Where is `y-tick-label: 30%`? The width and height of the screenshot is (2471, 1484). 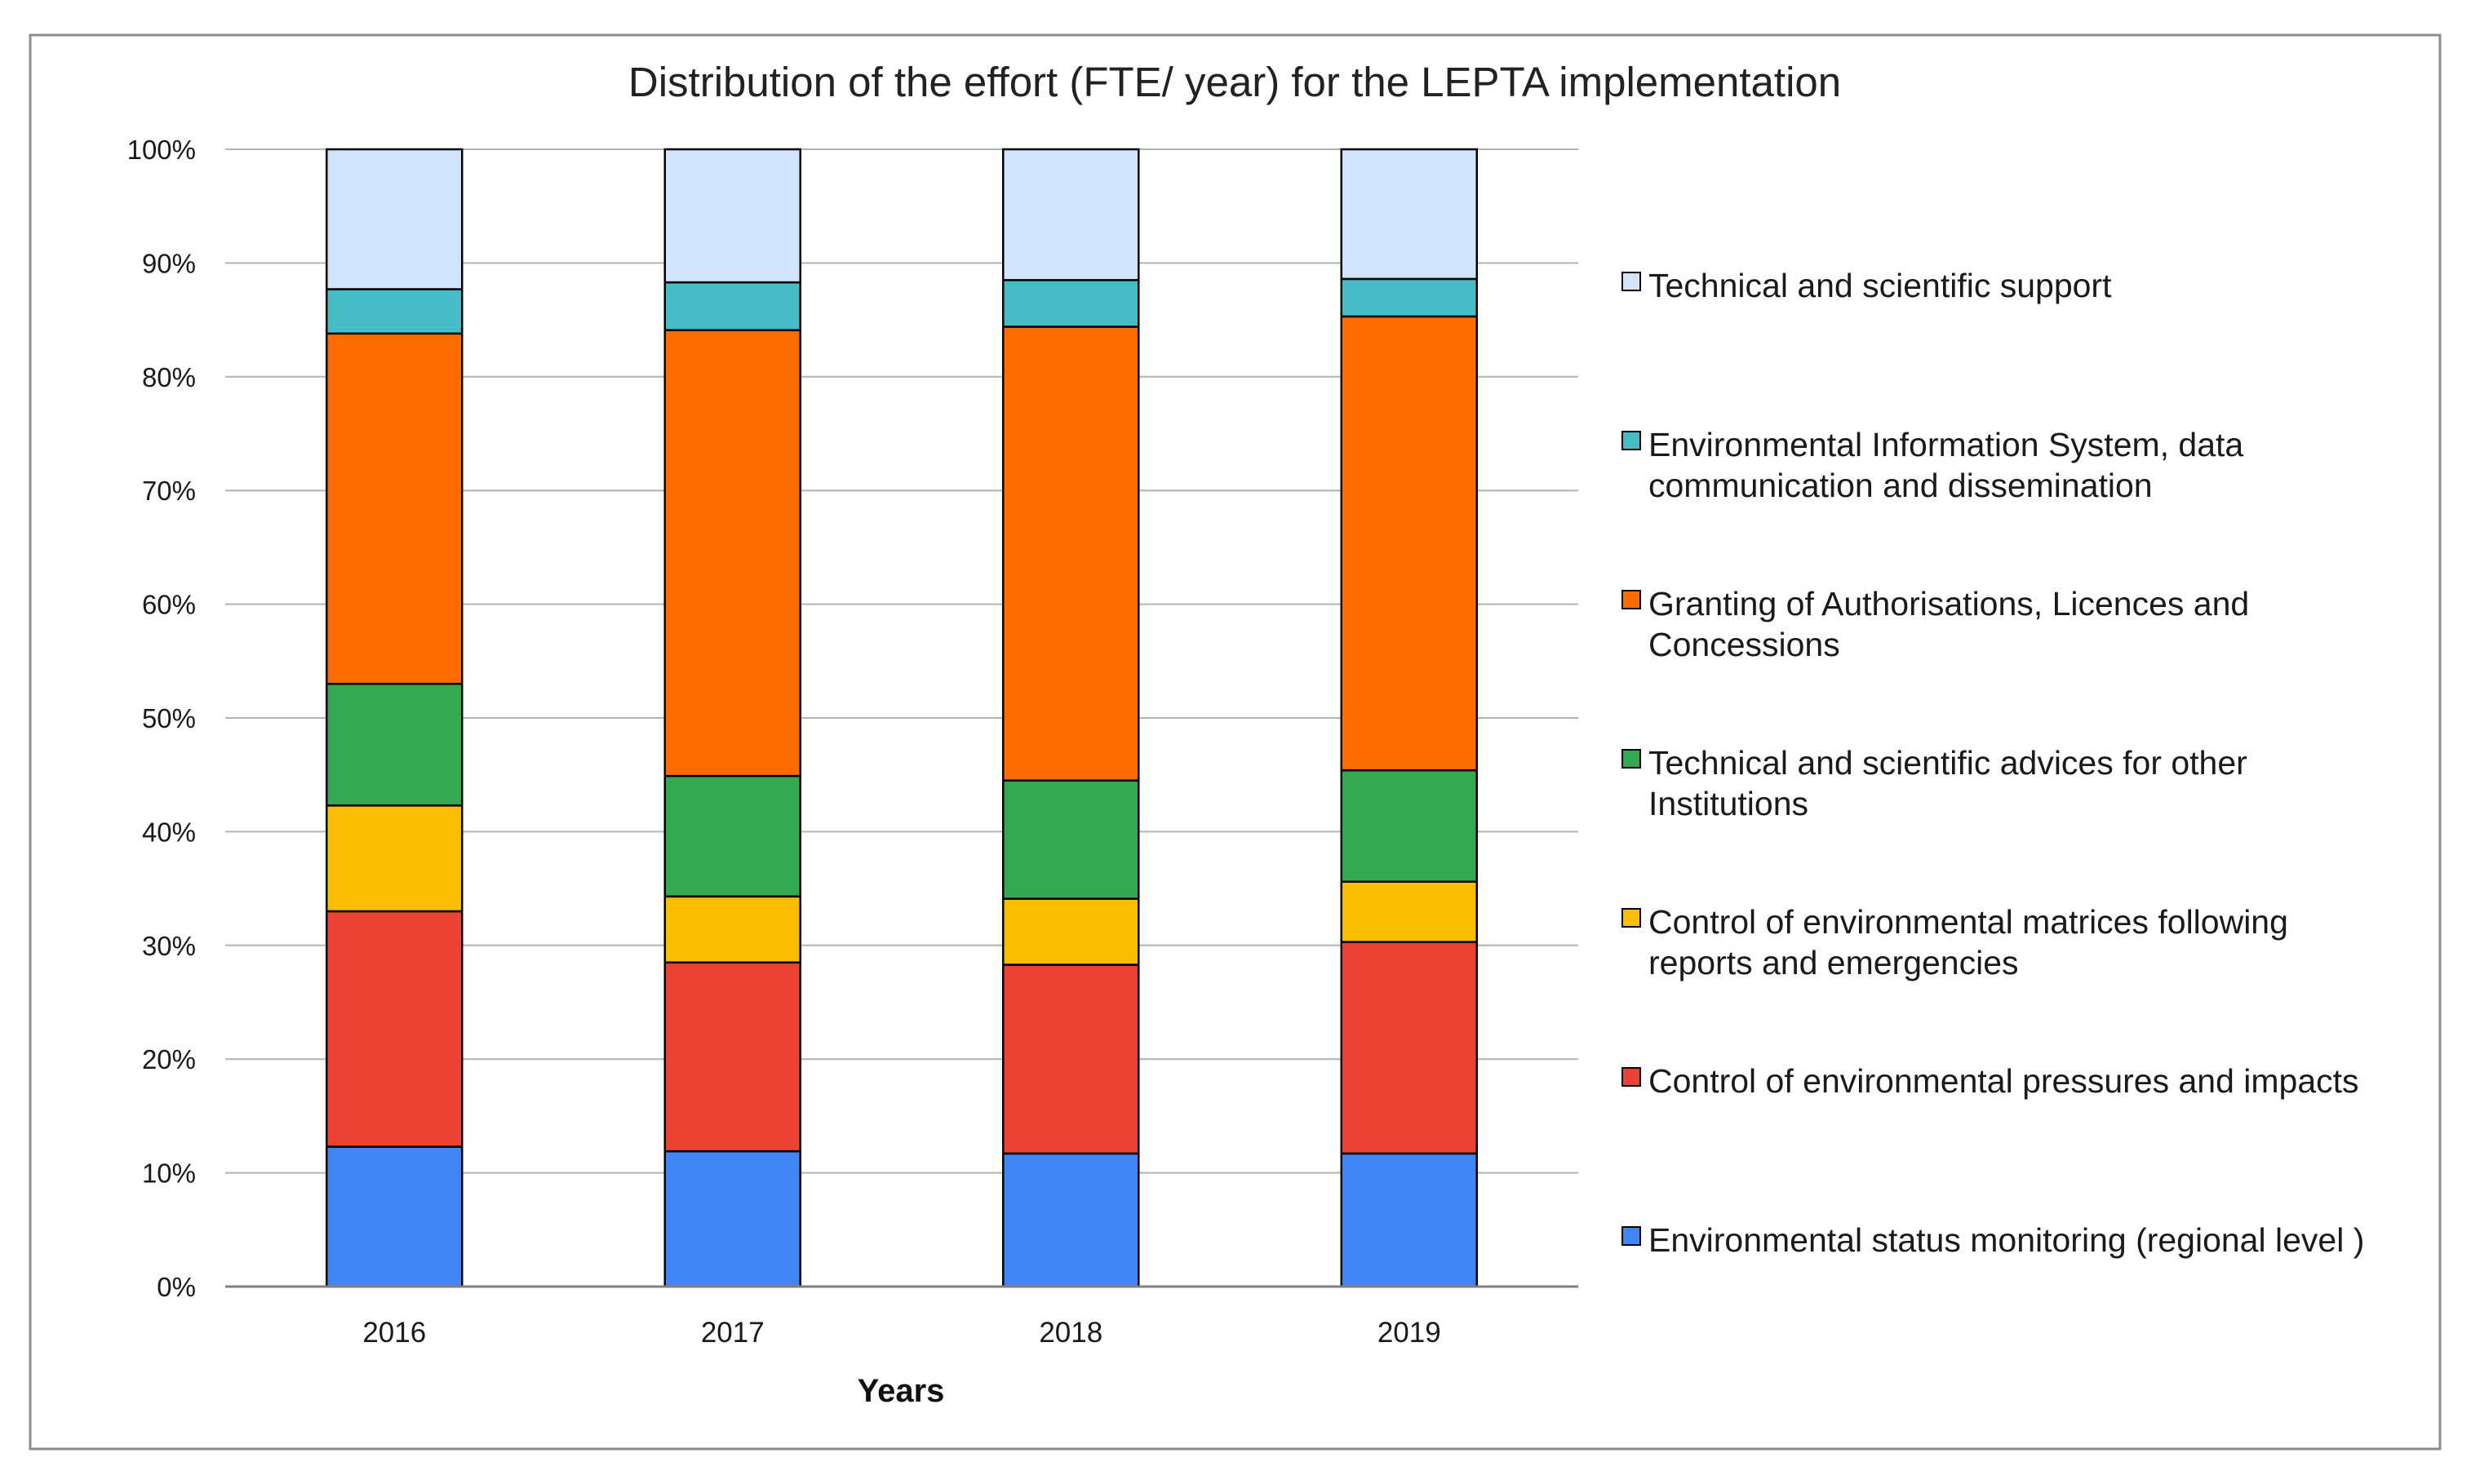 y-tick-label: 30% is located at coordinates (169, 946).